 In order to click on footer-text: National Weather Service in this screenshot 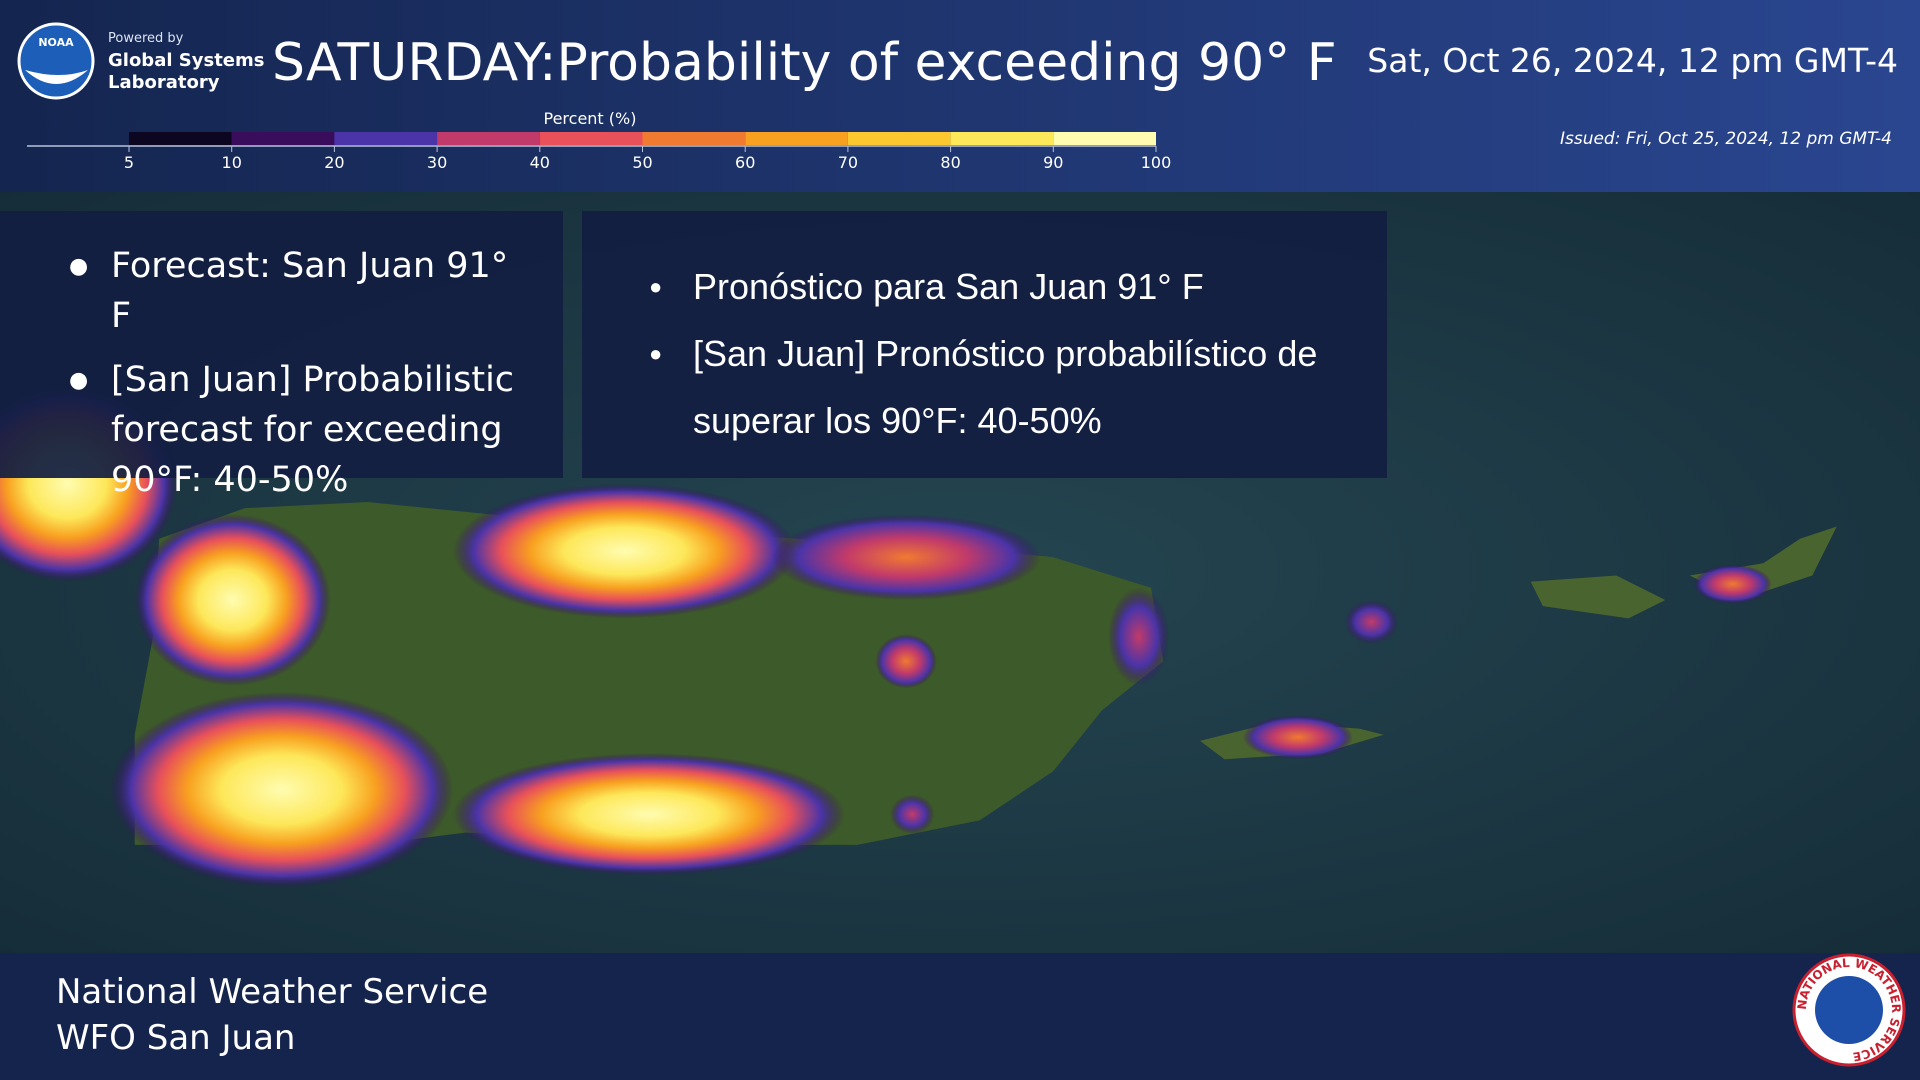, I will do `click(272, 992)`.